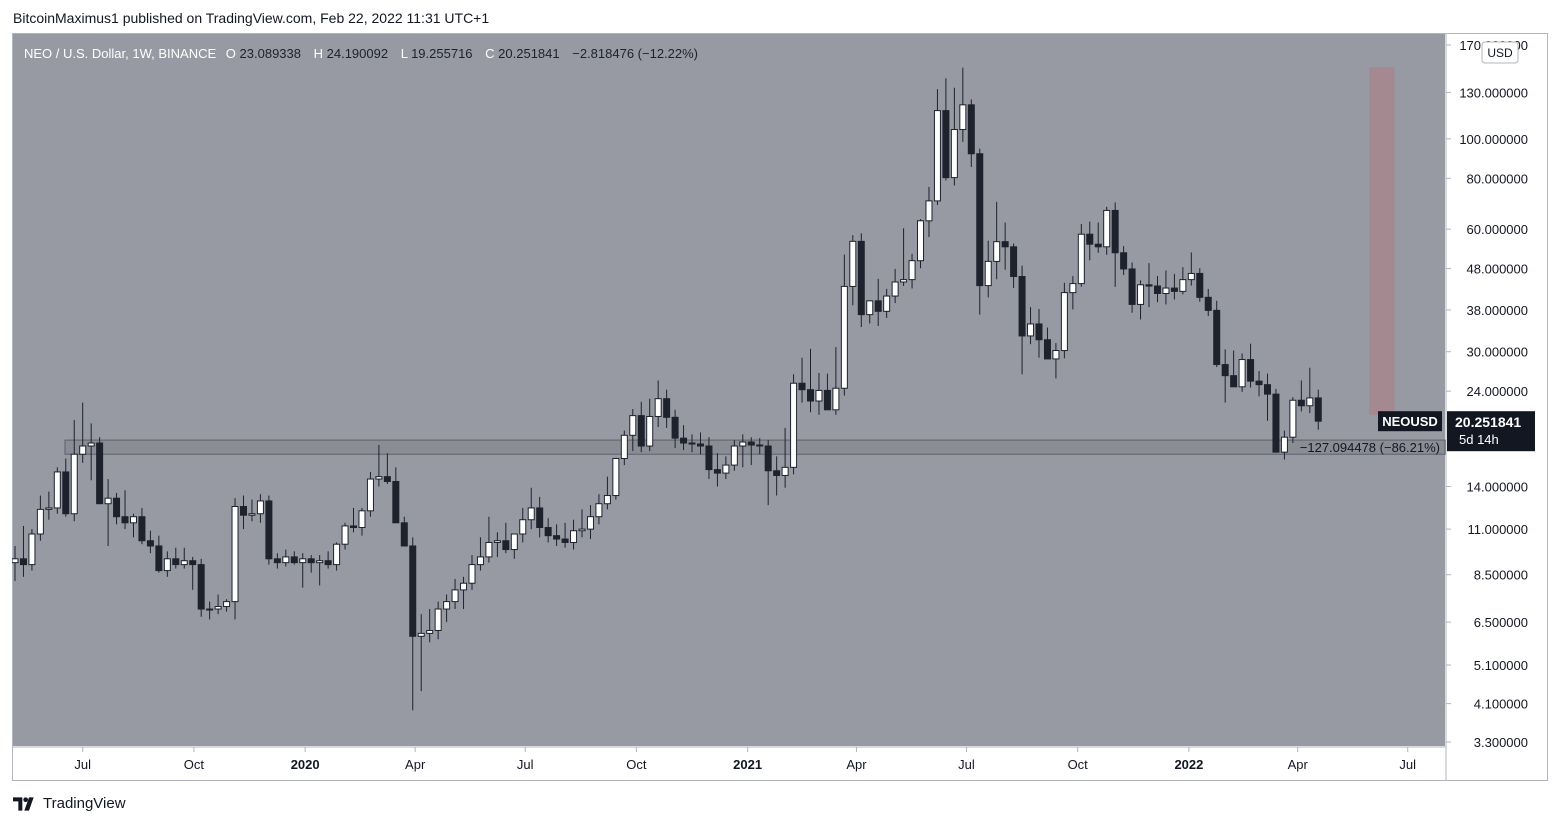  What do you see at coordinates (441, 53) in the screenshot?
I see `ohlc-l-value: 19.255716` at bounding box center [441, 53].